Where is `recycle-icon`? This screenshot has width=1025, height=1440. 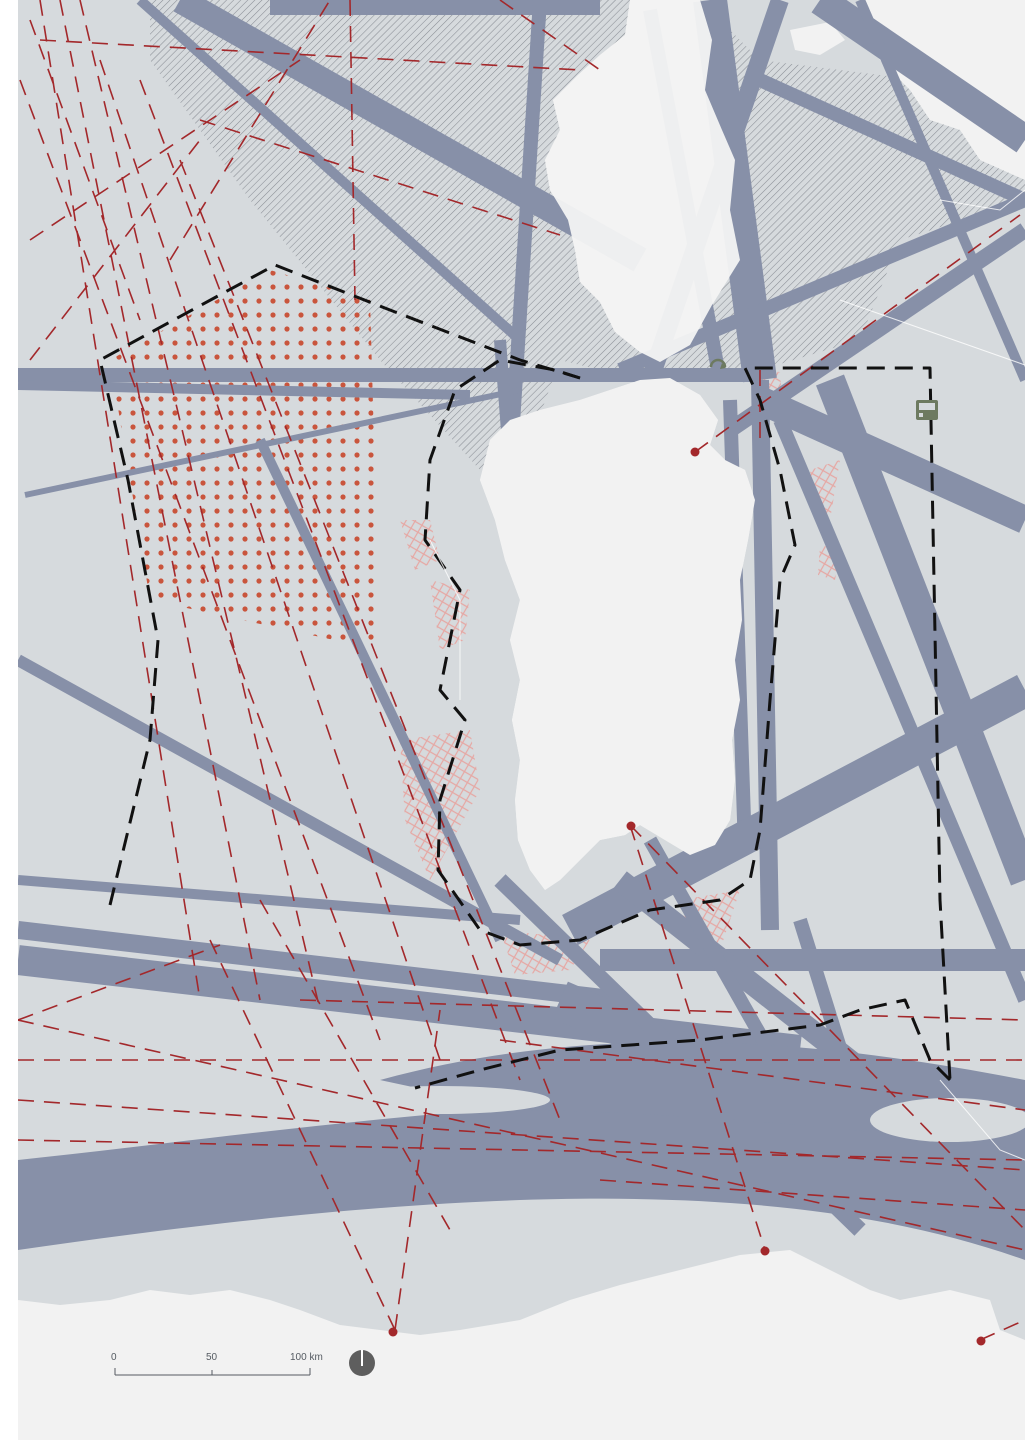
recycle-icon is located at coordinates (718, 363).